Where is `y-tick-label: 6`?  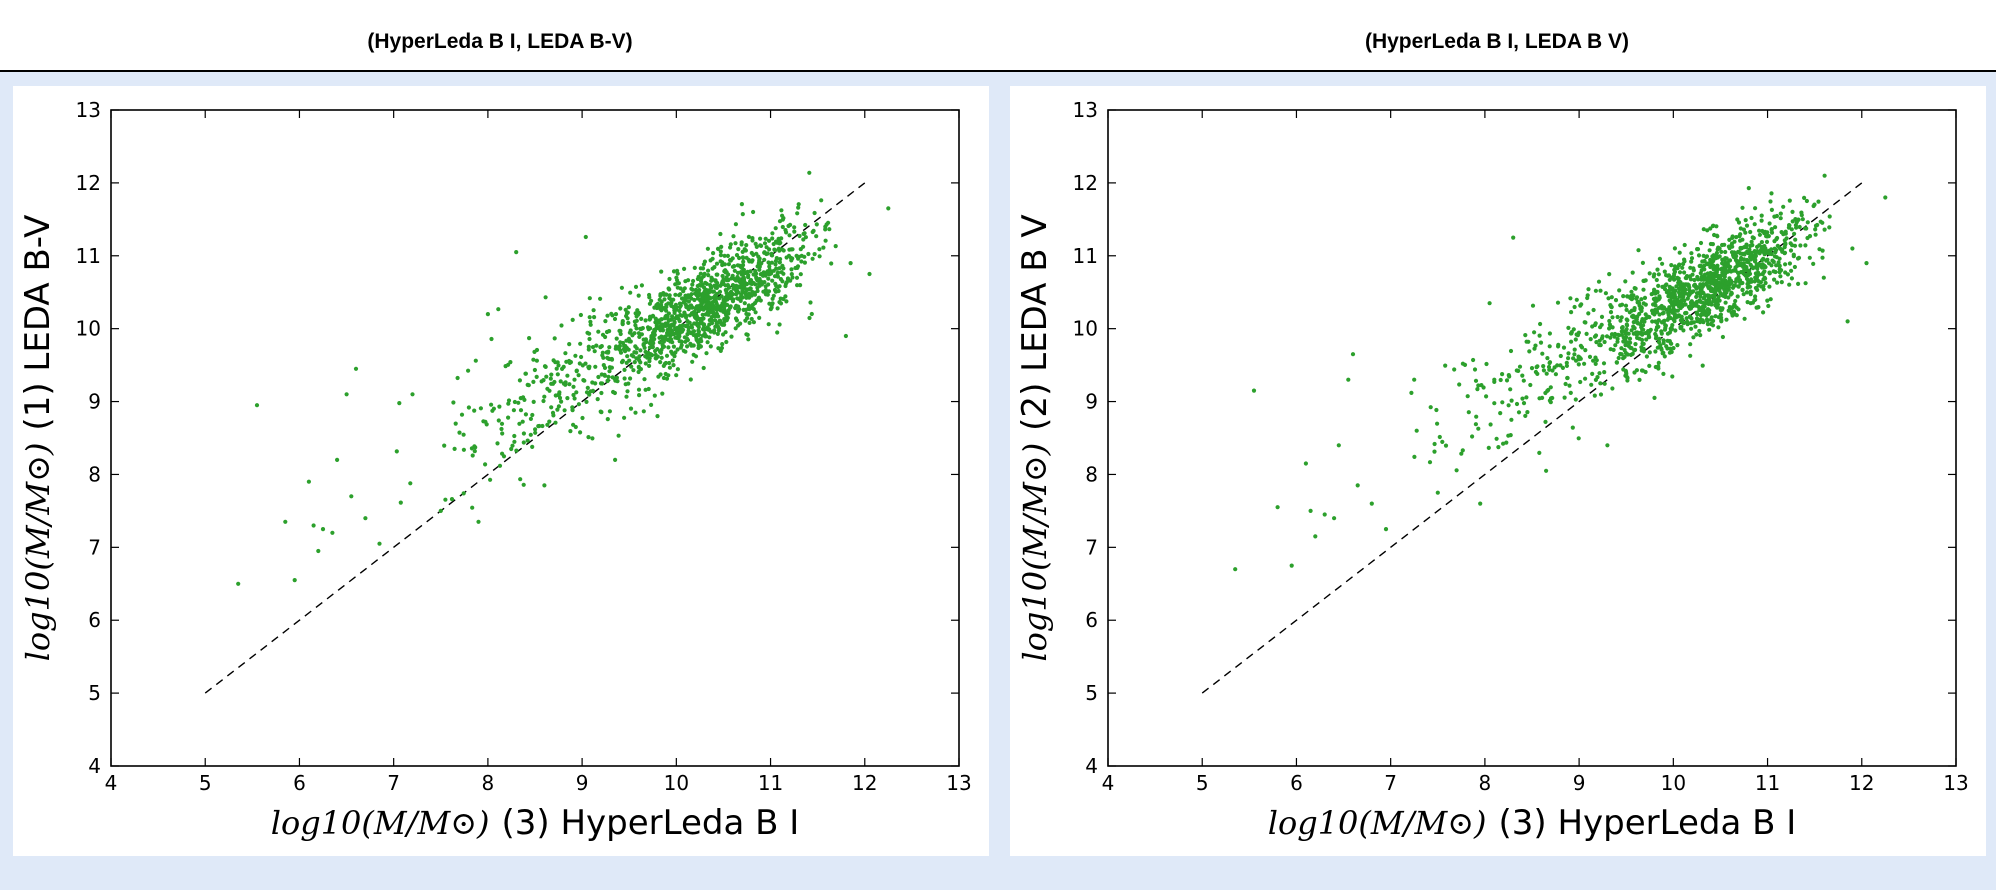 y-tick-label: 6 is located at coordinates (1091, 620).